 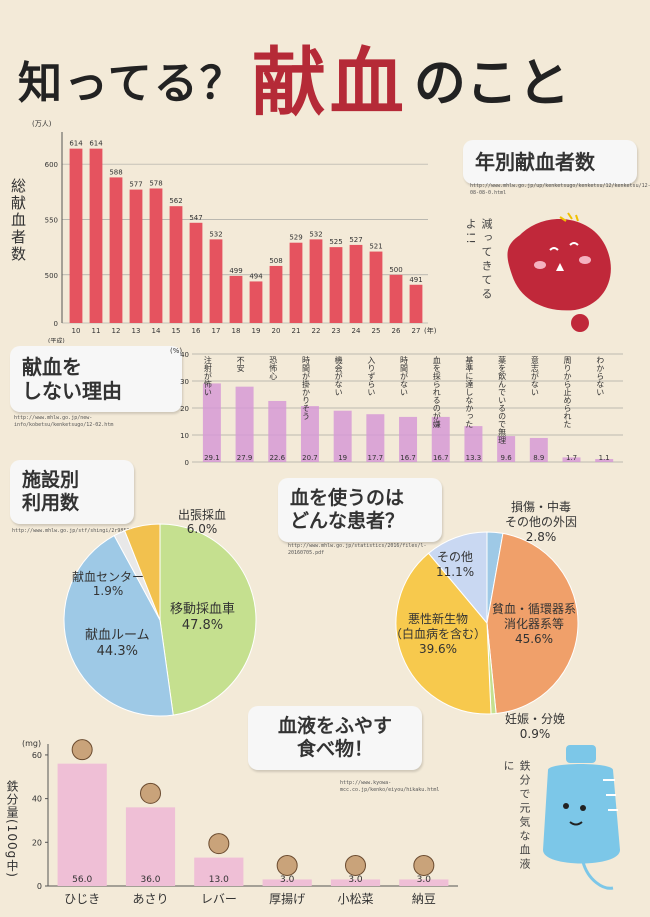 What do you see at coordinates (202, 515) in the screenshot?
I see `facility-label-trip-name: 出張採血` at bounding box center [202, 515].